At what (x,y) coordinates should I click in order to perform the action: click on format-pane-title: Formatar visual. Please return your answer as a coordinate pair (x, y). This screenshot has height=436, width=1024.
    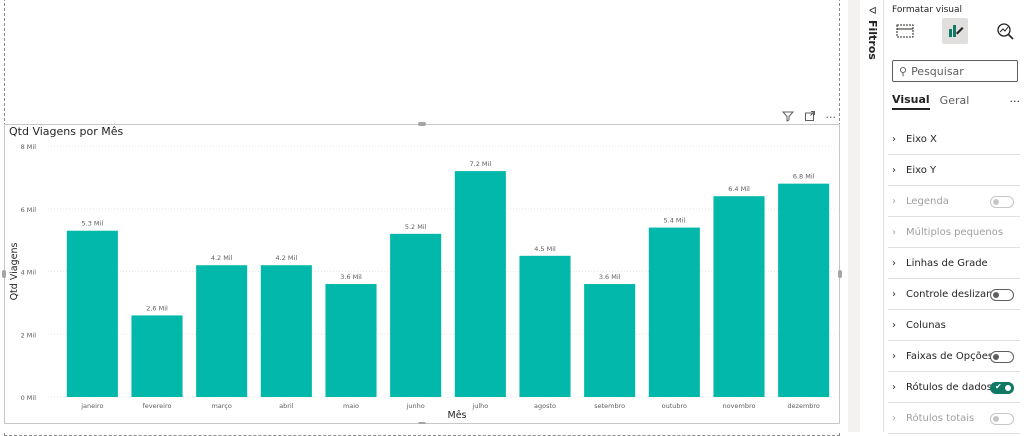
    Looking at the image, I should click on (927, 10).